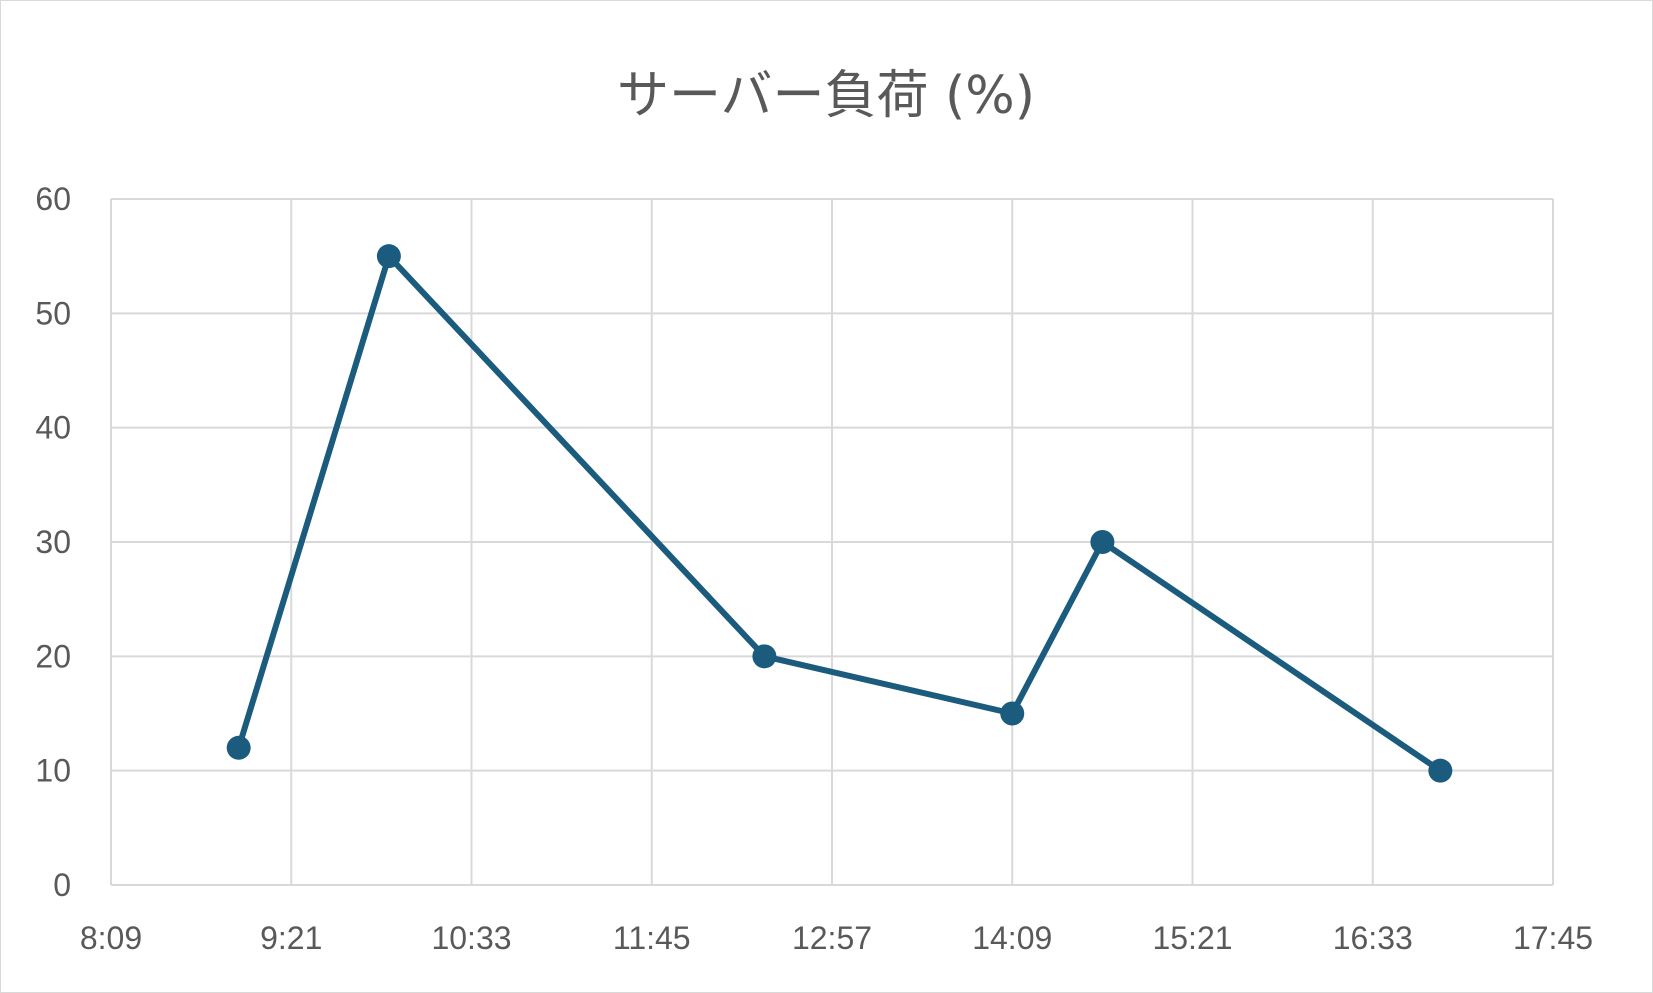 The image size is (1653, 993). I want to click on x-tick-label: 12:57, so click(832, 938).